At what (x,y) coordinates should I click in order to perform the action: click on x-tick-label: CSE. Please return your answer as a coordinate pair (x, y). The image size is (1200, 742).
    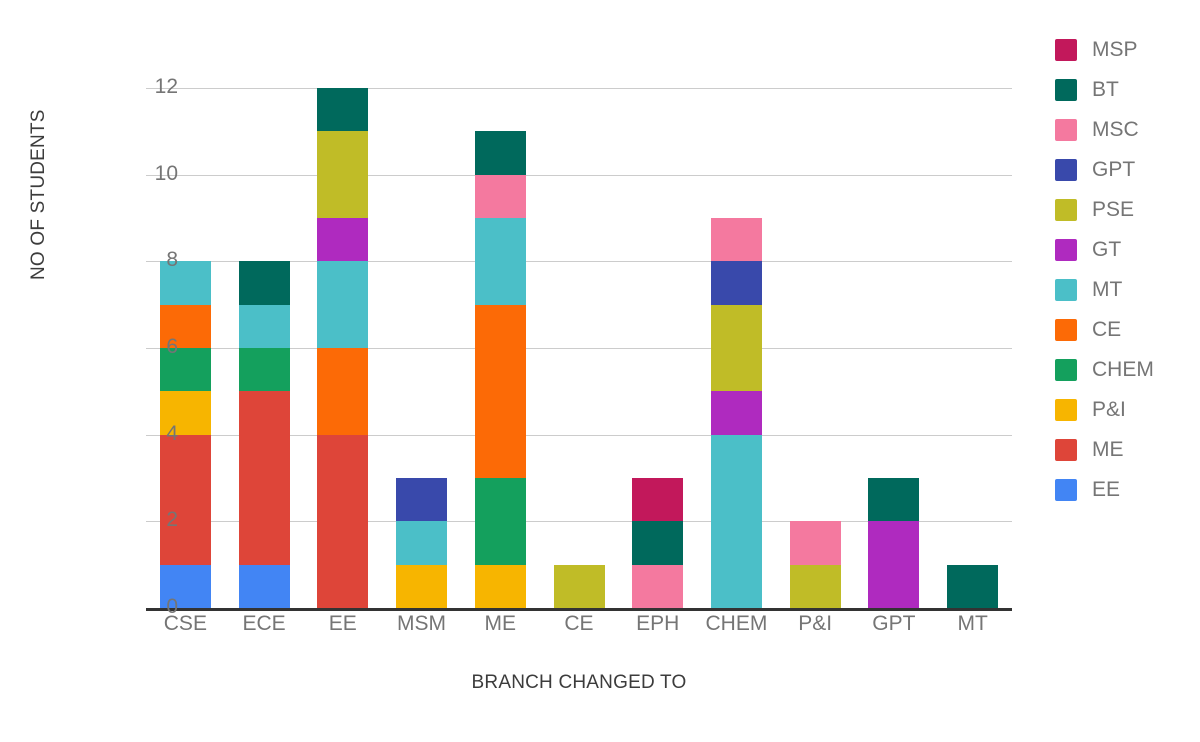
    Looking at the image, I should click on (185, 623).